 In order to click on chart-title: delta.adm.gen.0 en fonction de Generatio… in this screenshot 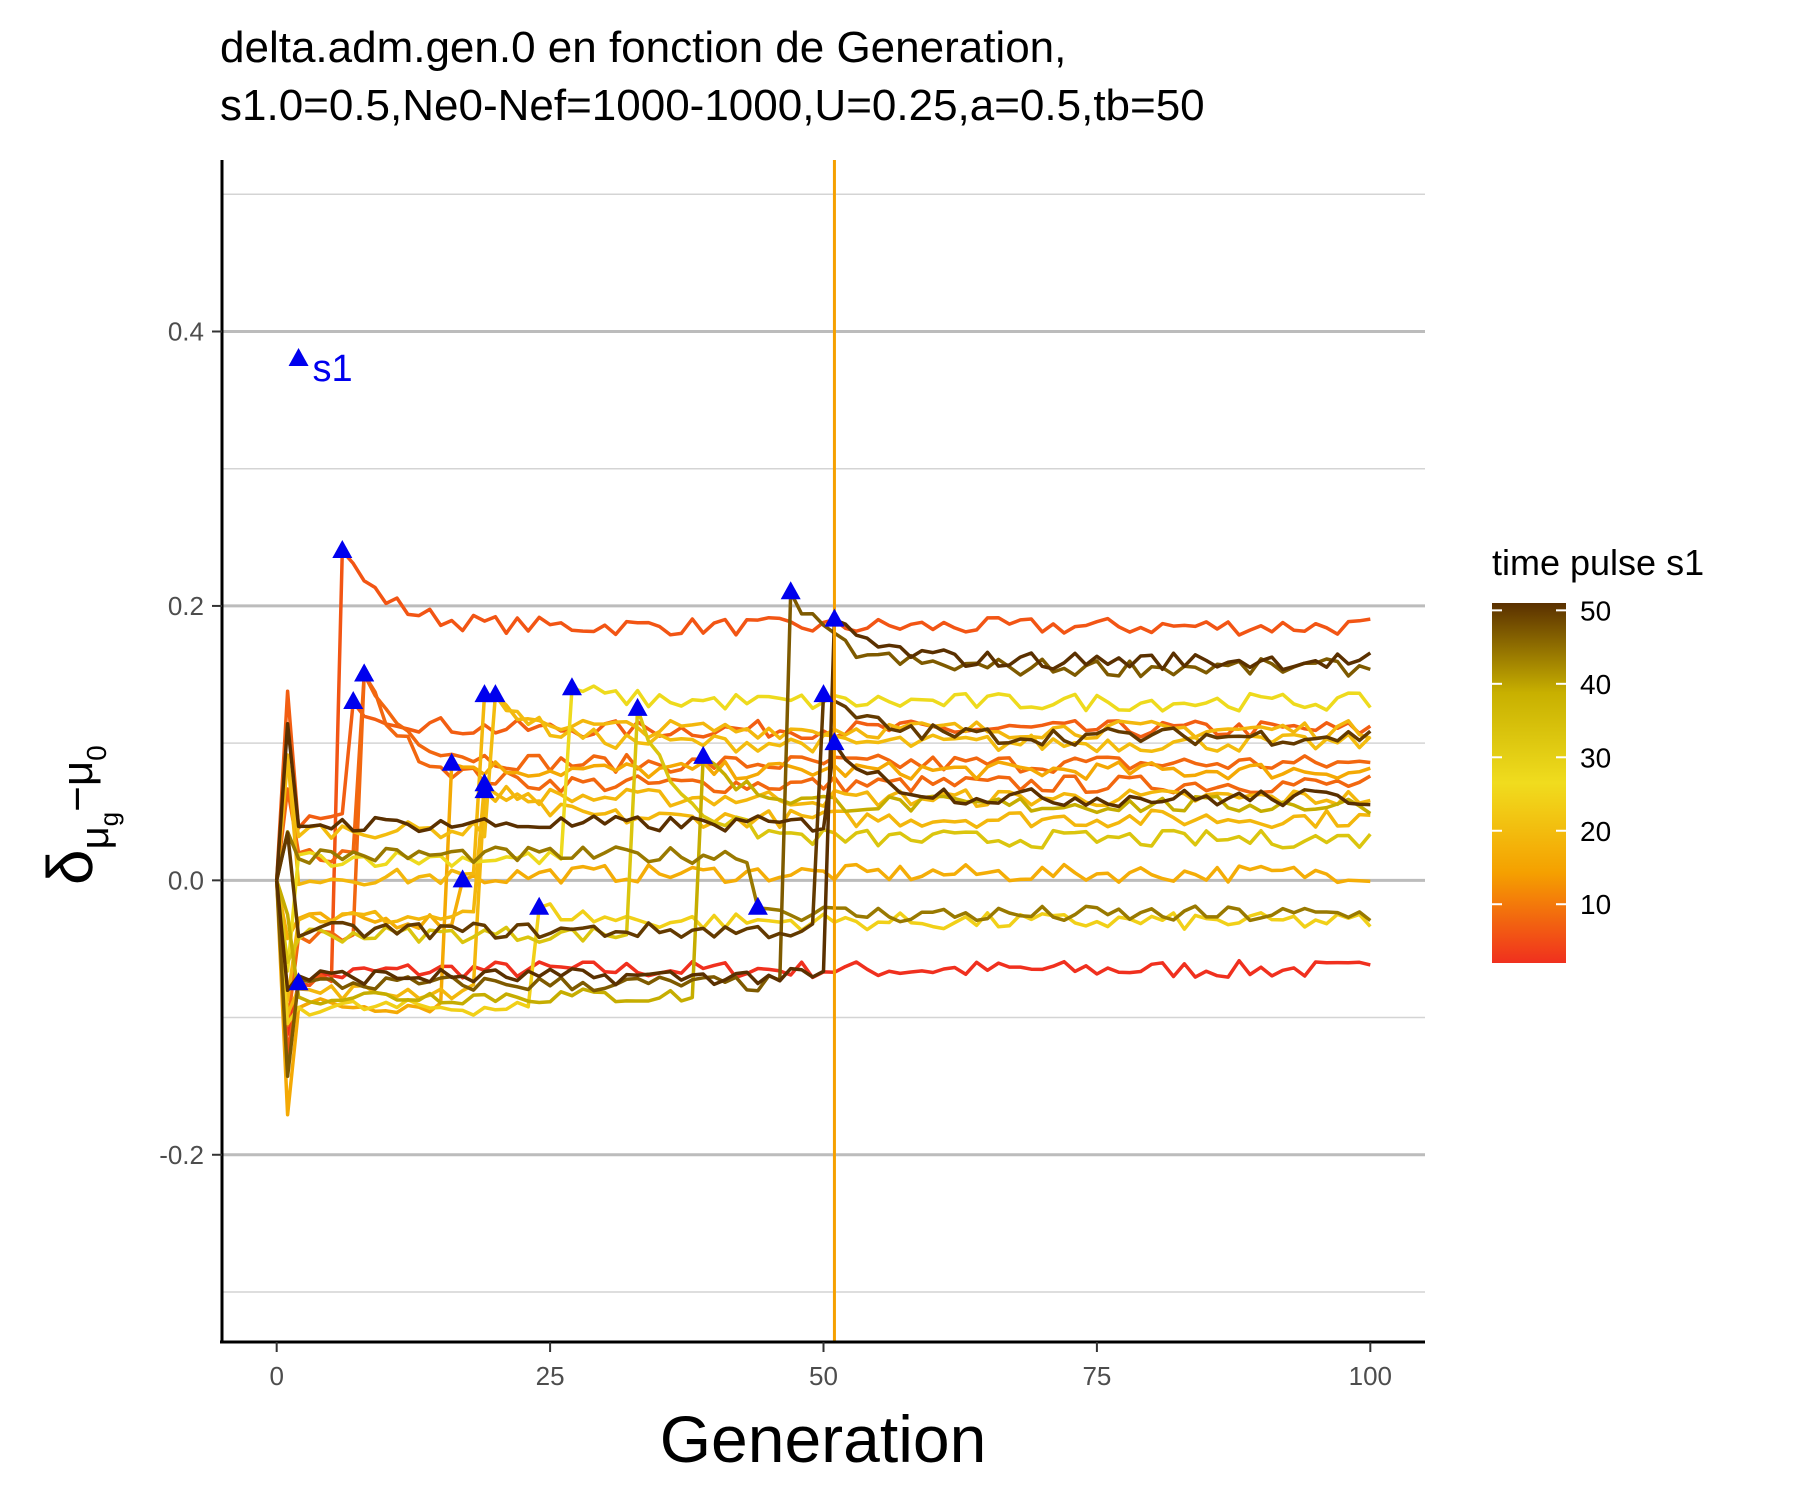, I will do `click(643, 47)`.